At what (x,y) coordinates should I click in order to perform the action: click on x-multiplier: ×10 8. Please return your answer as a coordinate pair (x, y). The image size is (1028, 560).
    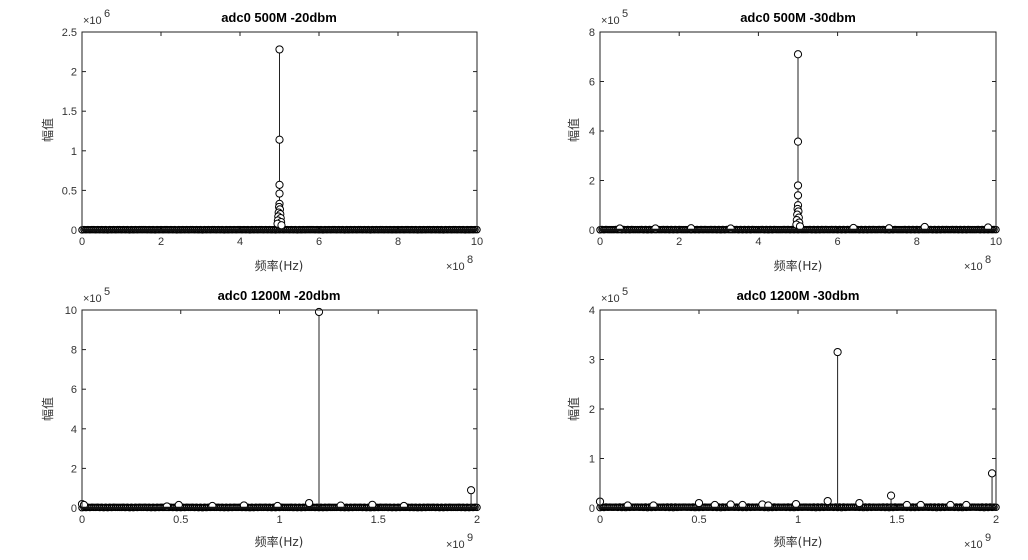
    Looking at the image, I should click on (977, 263).